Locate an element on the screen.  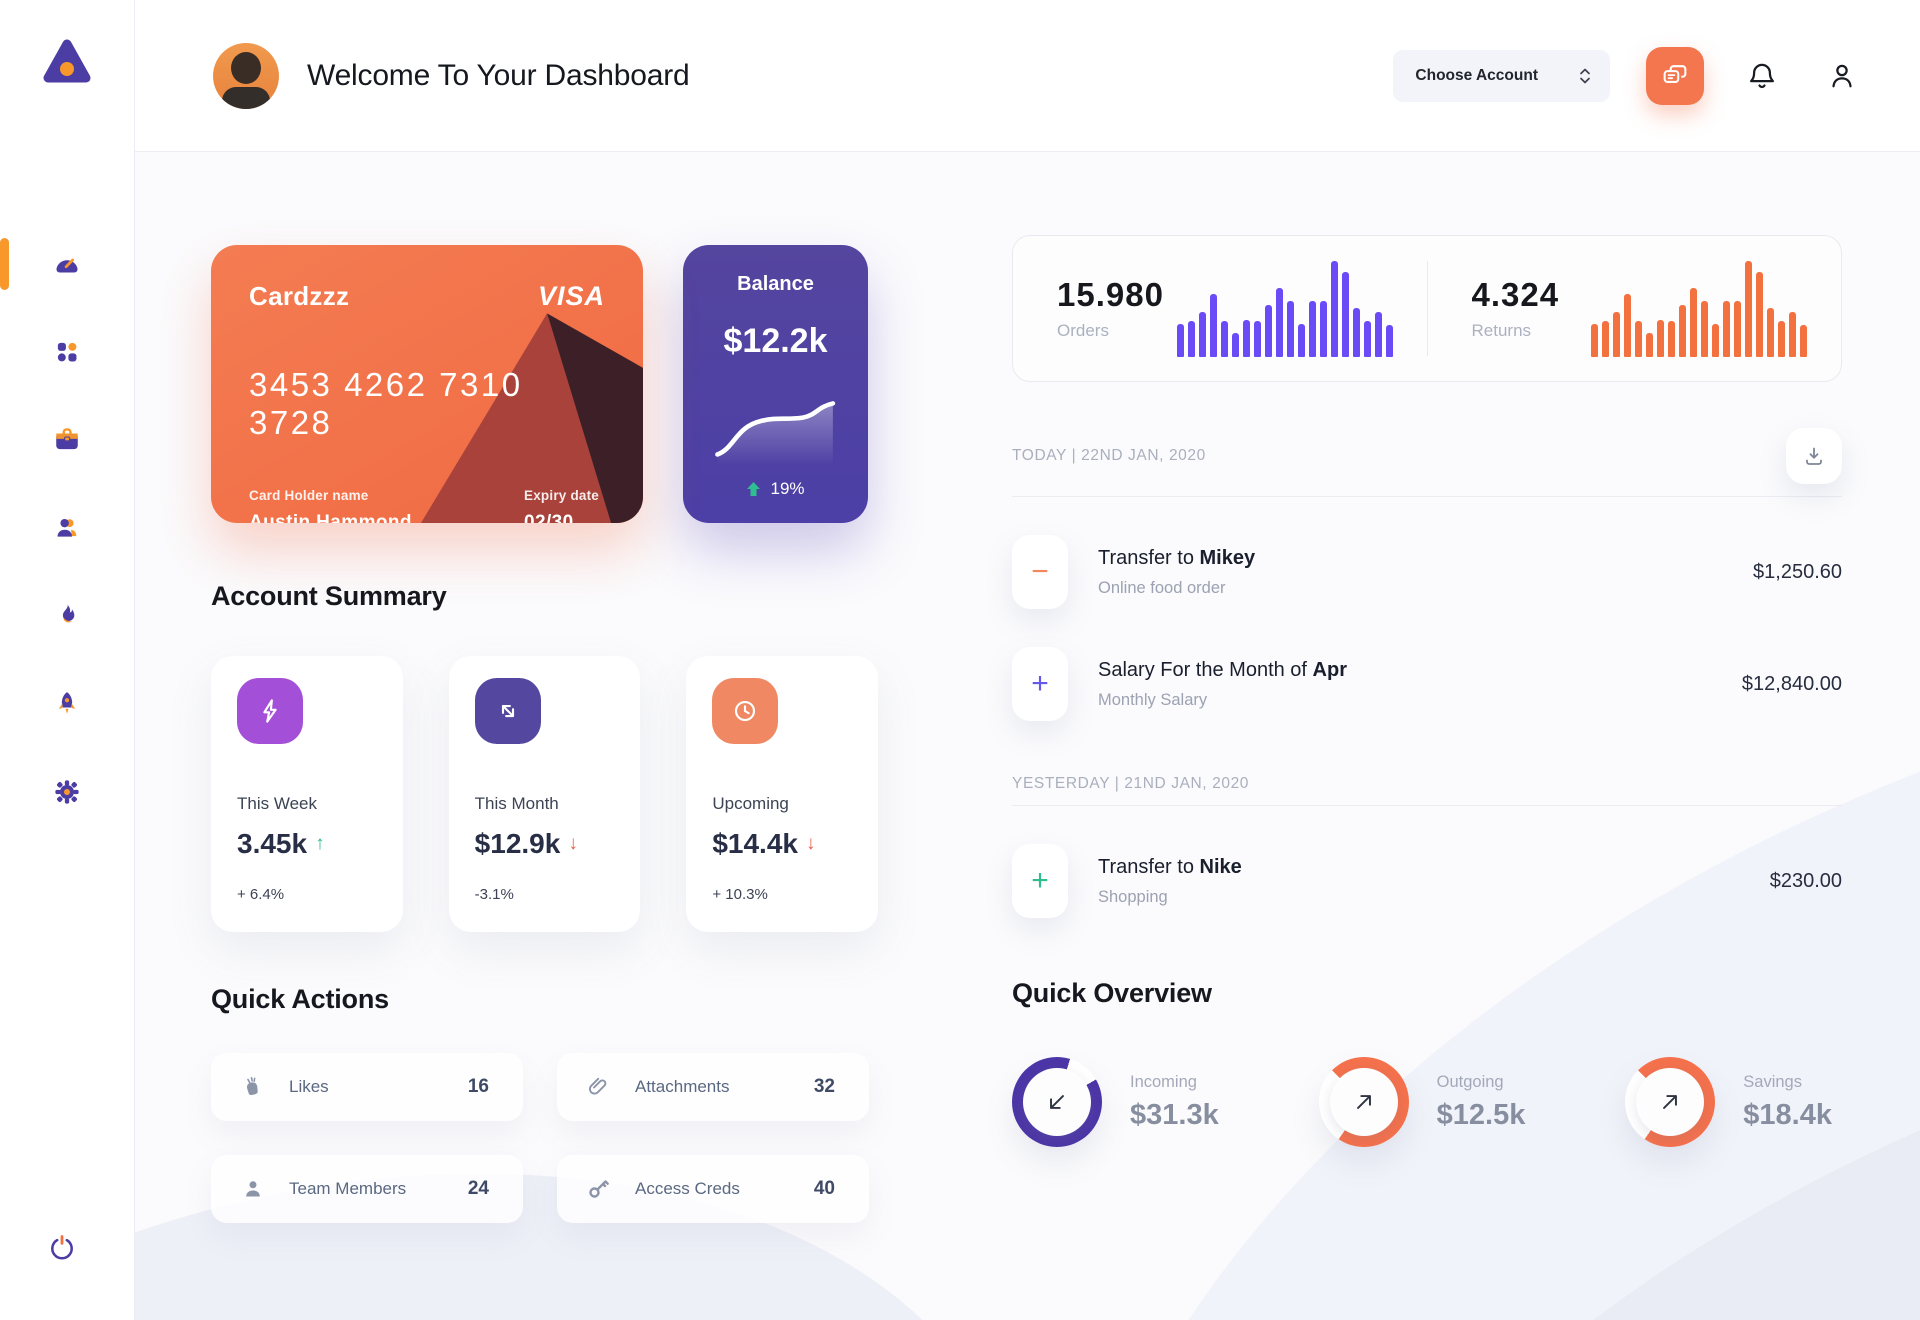
sidebar-item-launch is located at coordinates (67, 704).